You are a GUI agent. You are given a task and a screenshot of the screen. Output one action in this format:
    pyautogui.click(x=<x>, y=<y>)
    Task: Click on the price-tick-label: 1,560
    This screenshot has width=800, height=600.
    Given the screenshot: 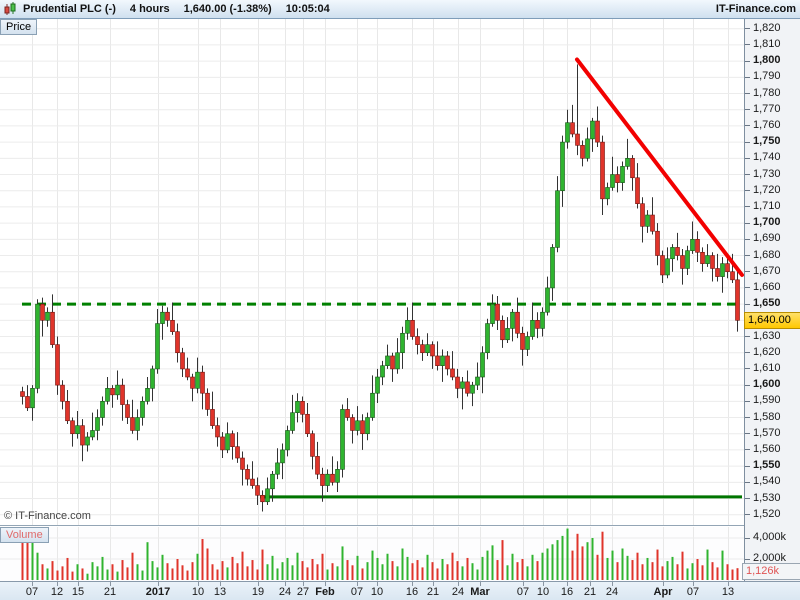 What is the action you would take?
    pyautogui.click(x=767, y=448)
    